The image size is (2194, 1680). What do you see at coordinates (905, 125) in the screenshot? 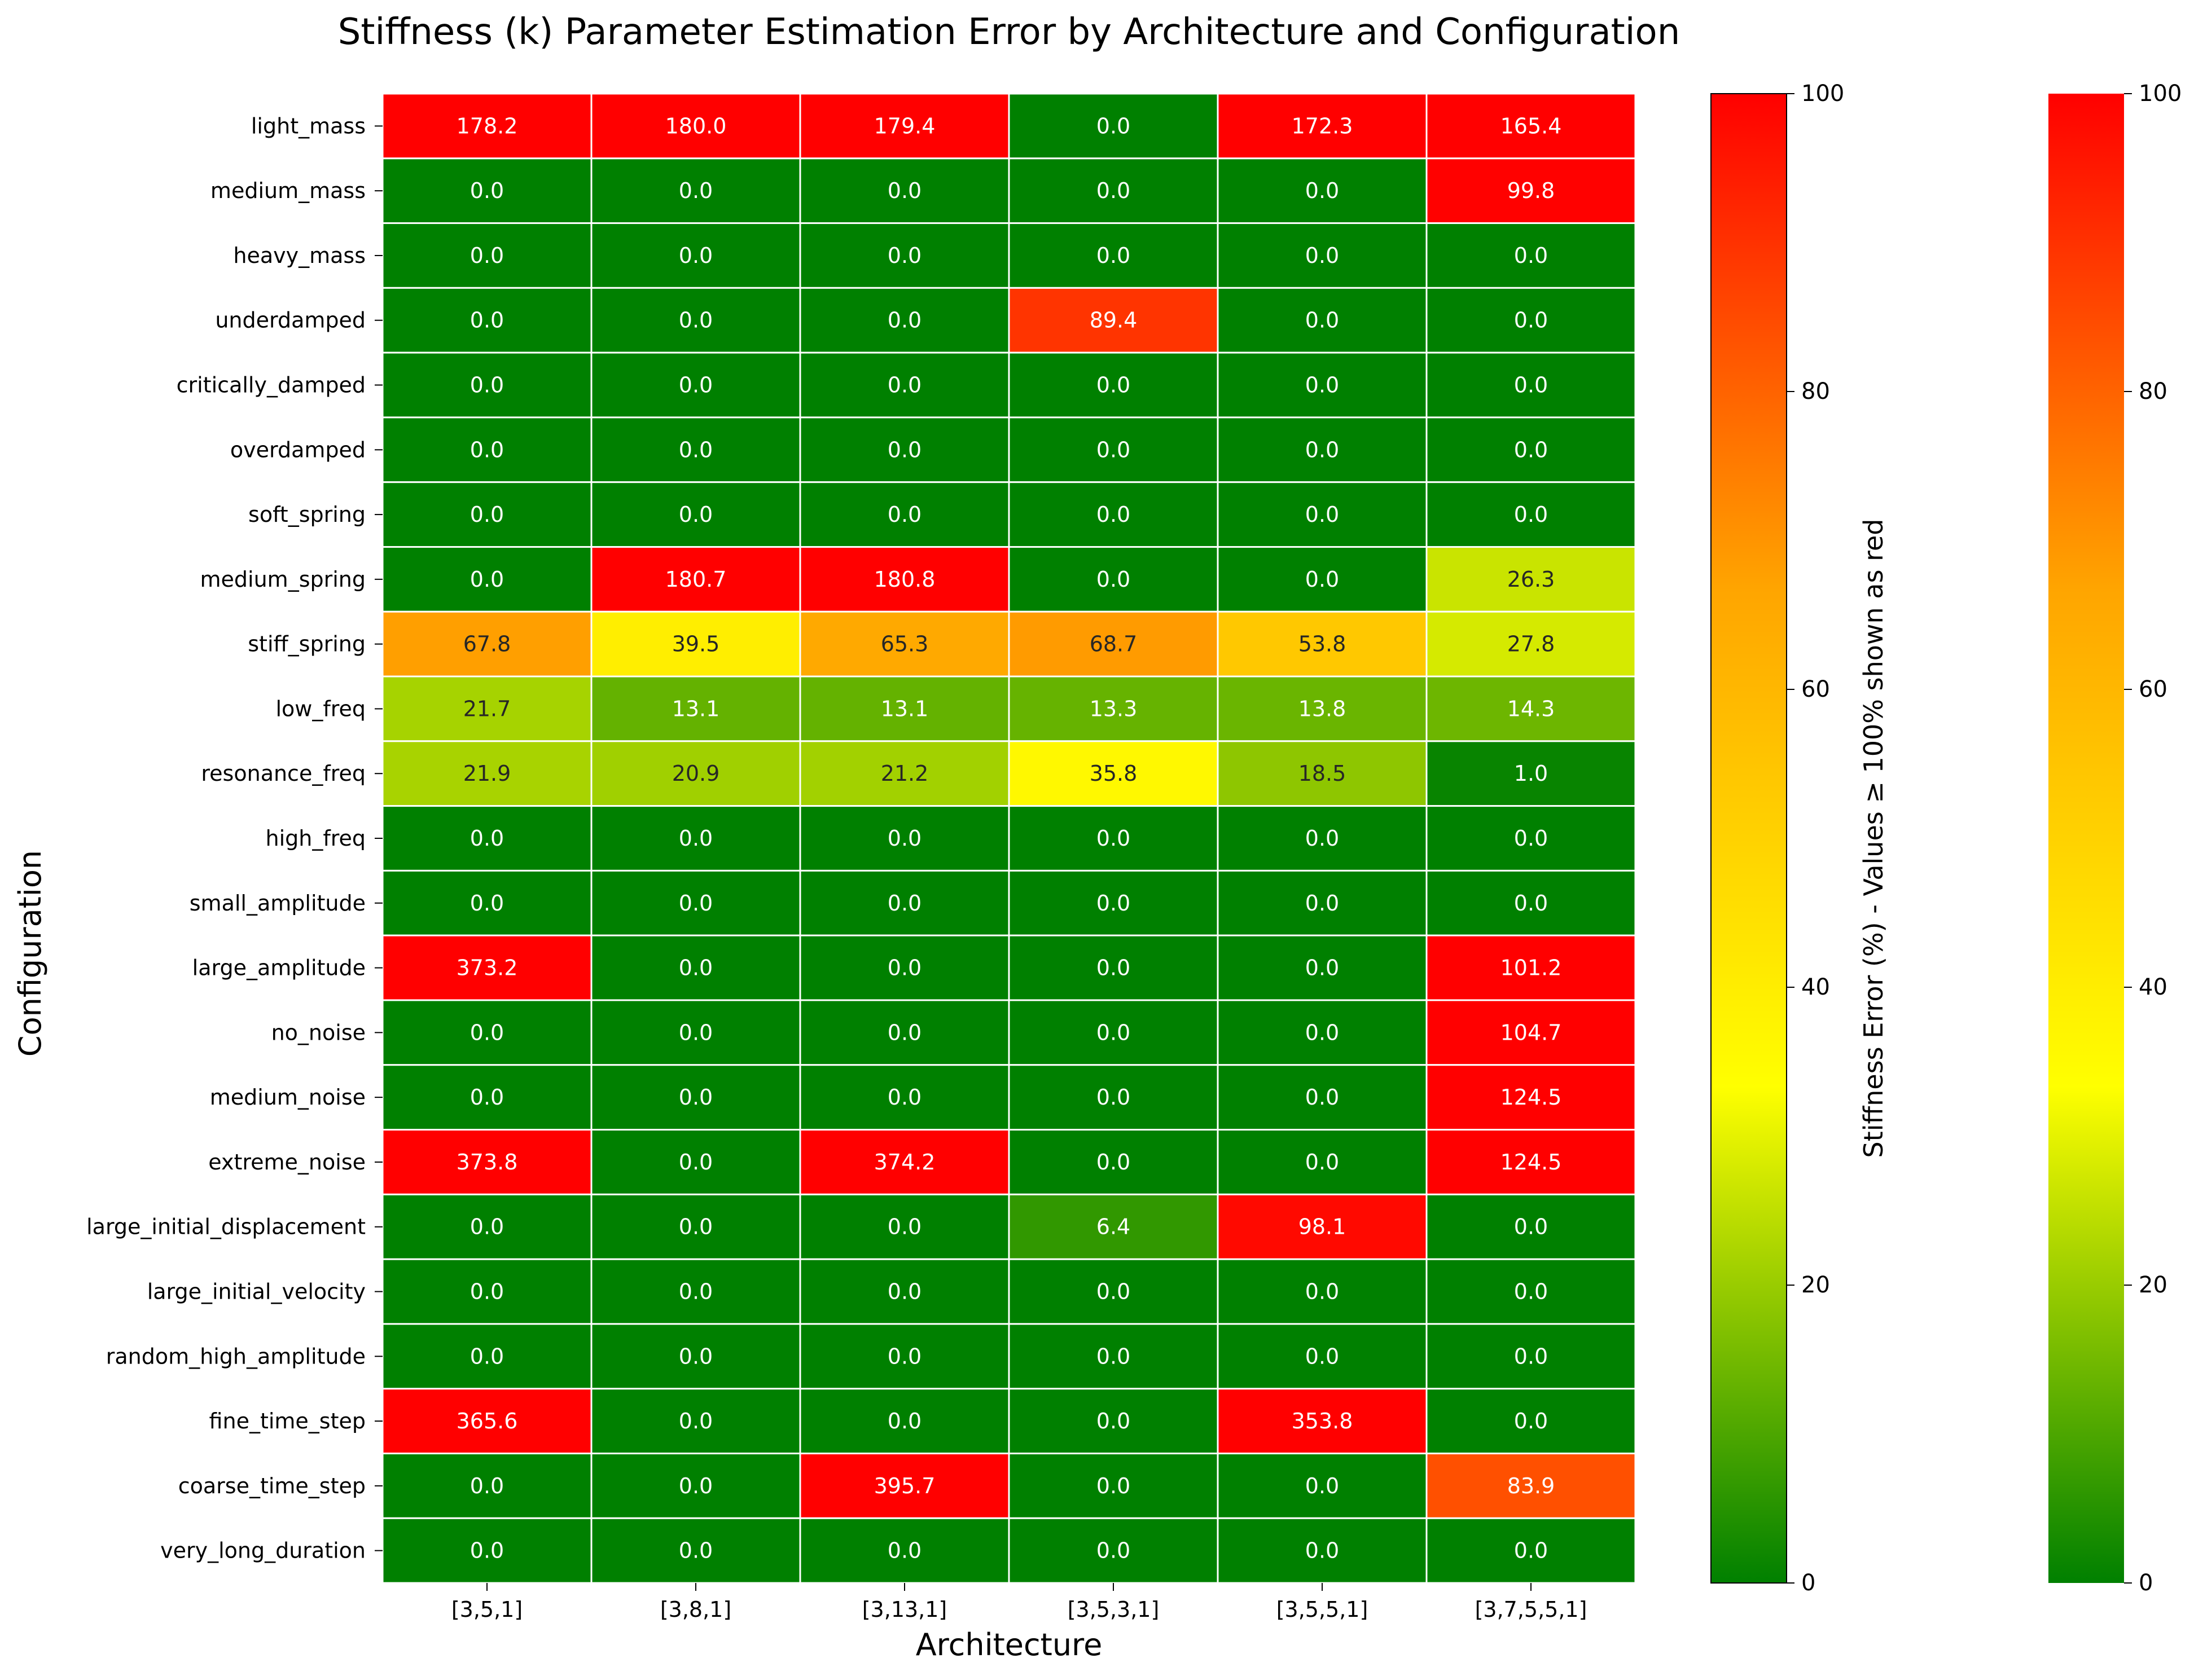
I see `cell-value-label: 179.4` at bounding box center [905, 125].